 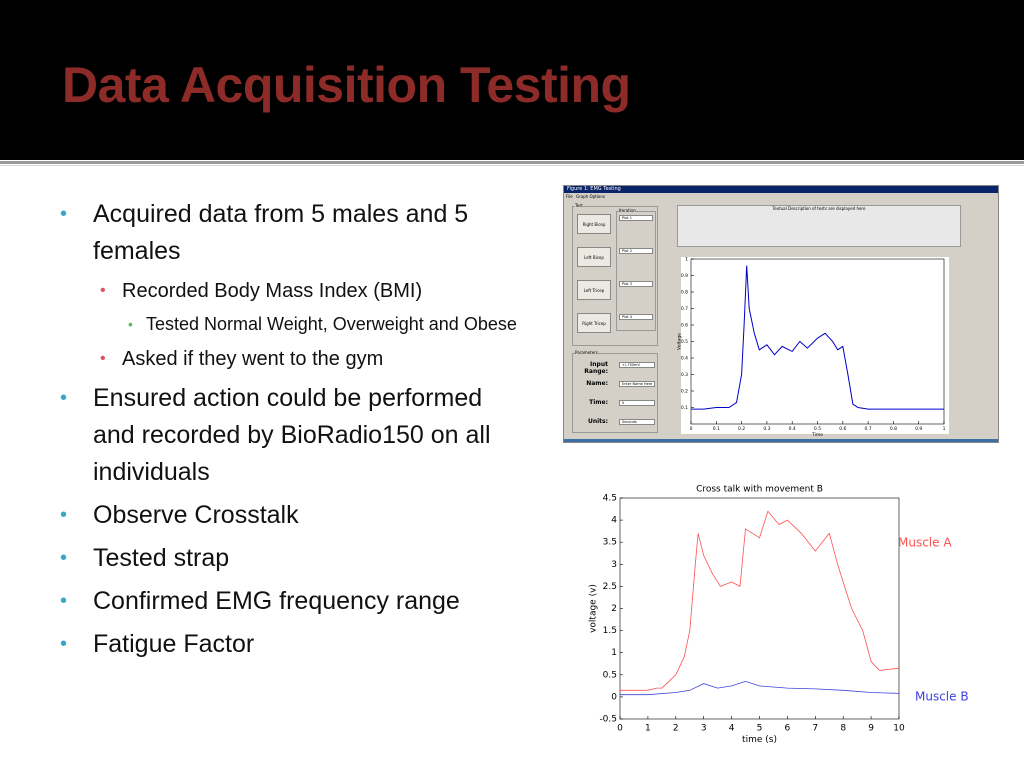 What do you see at coordinates (636, 317) in the screenshot?
I see `dropdown: Plot 4` at bounding box center [636, 317].